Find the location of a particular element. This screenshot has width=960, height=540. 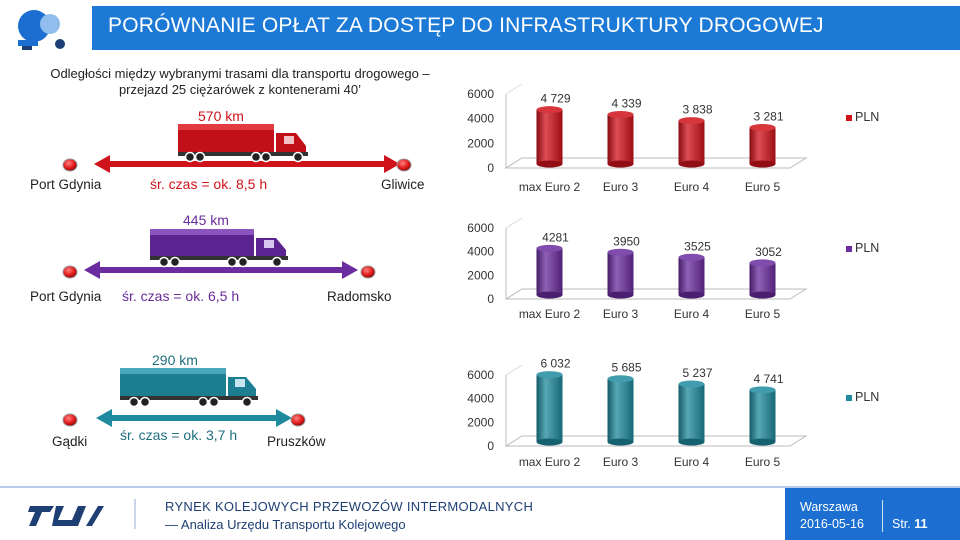

chart-3-legend: PLN is located at coordinates (862, 397).